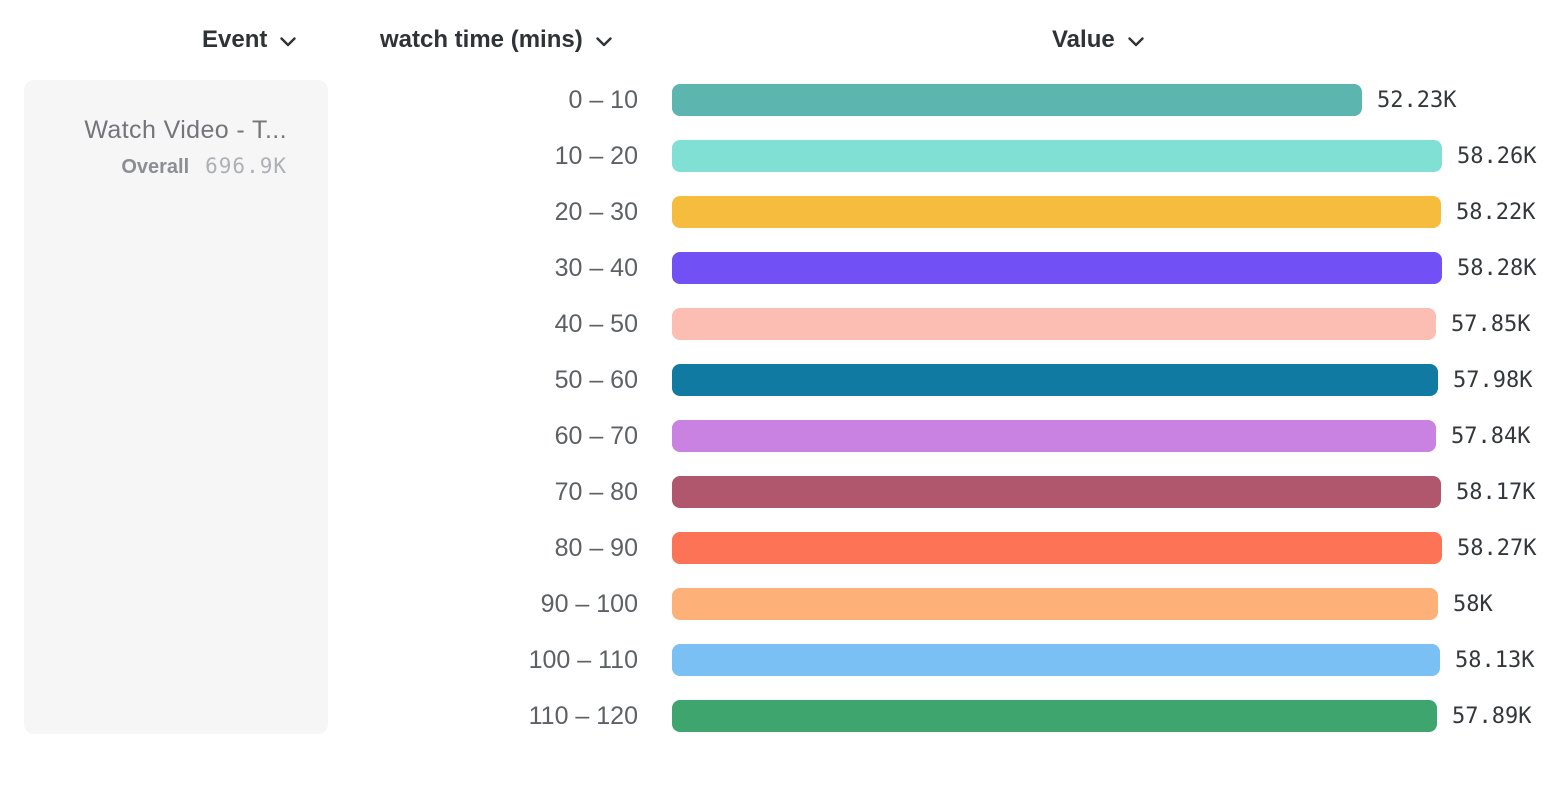  I want to click on chart-row: 100 – 110 58.13K, so click(784, 660).